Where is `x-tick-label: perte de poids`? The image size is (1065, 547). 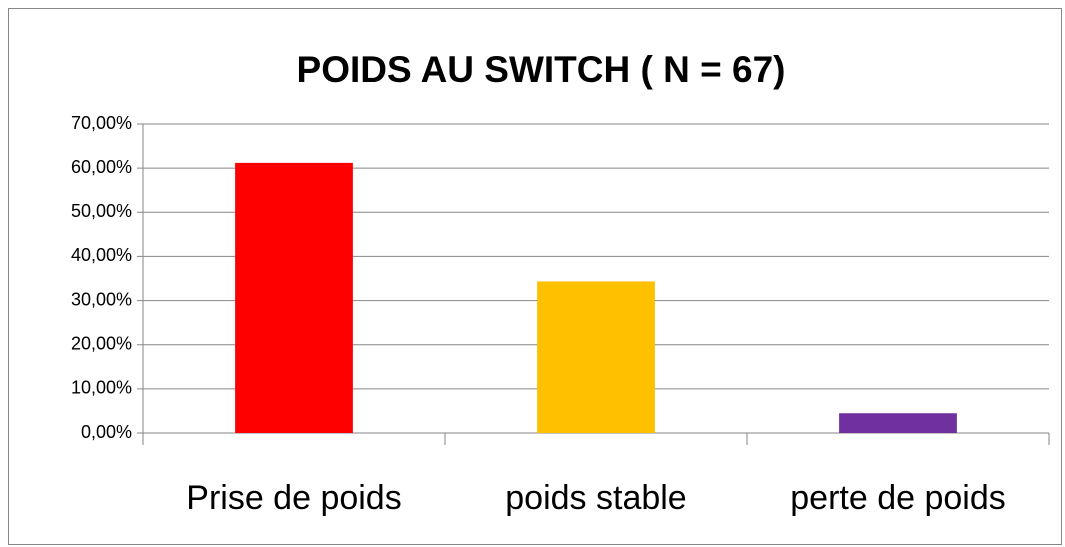
x-tick-label: perte de poids is located at coordinates (898, 498).